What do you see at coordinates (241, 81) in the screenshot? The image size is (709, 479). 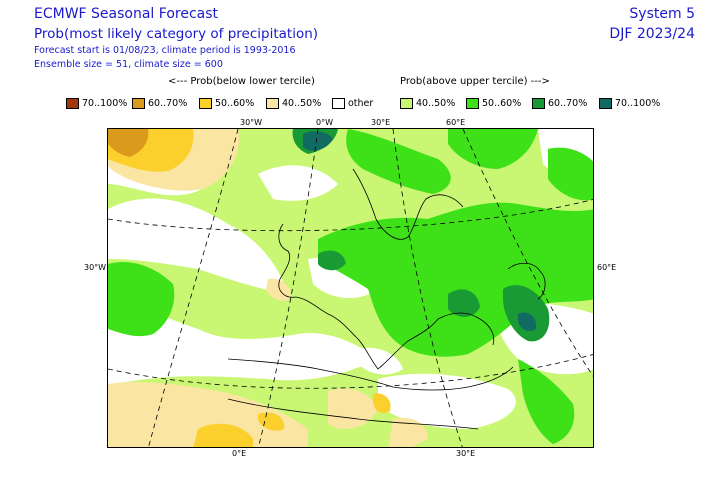 I see `legend-below-tercile-header: <--- Prob(below lower tercile)` at bounding box center [241, 81].